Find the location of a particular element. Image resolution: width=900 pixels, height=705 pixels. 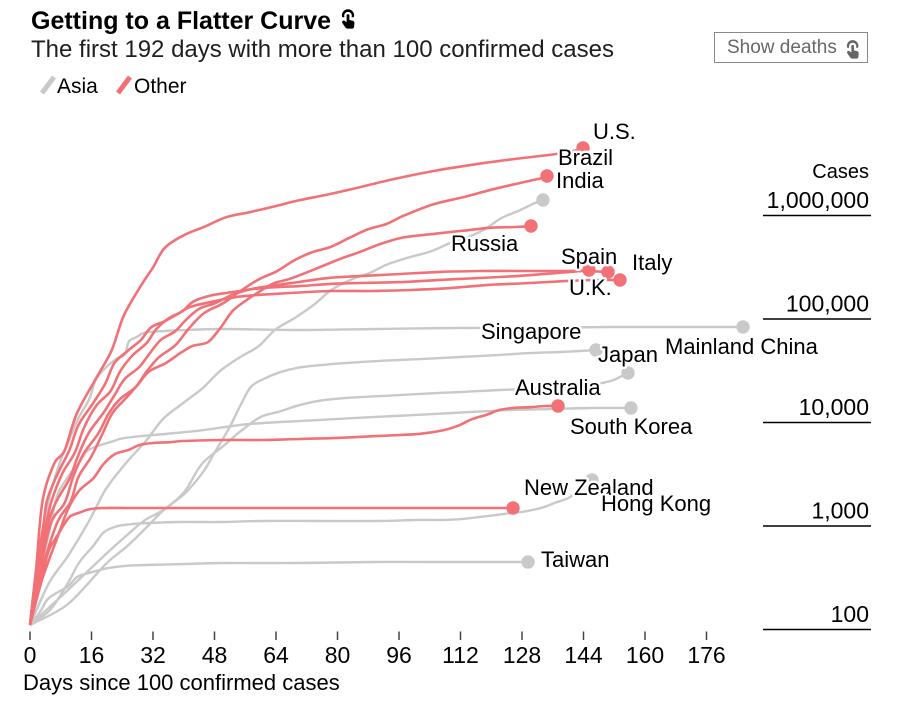

svg-text: Australia is located at coordinates (558, 387).